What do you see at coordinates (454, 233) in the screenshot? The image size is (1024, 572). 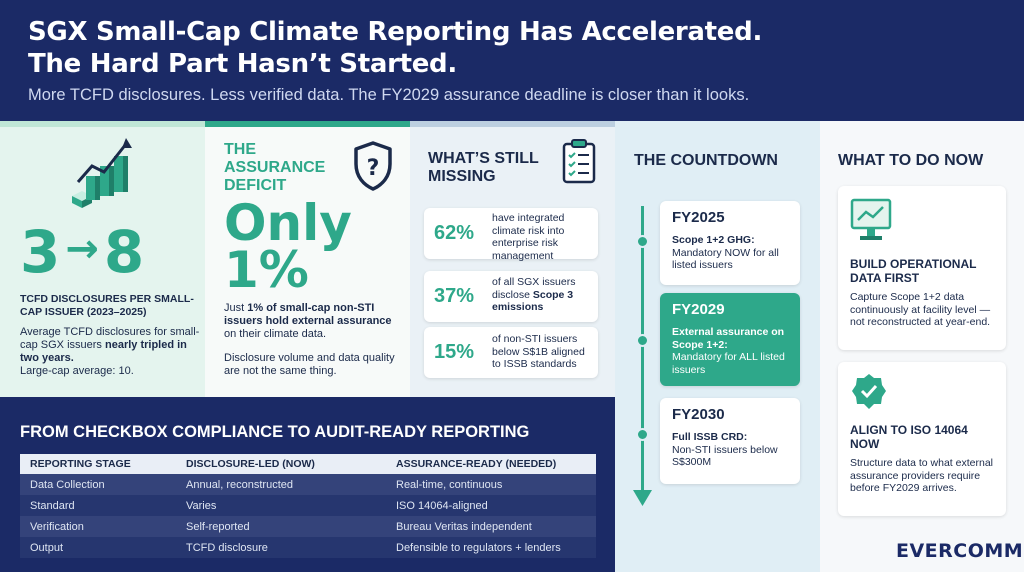 I see `stat-value: 62%` at bounding box center [454, 233].